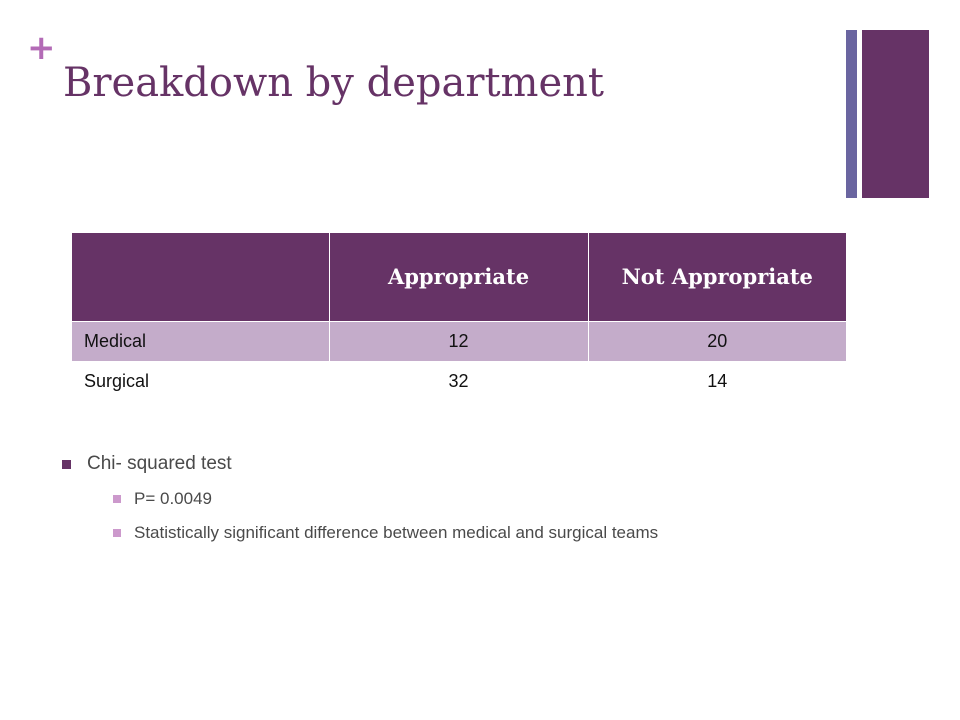  Describe the element at coordinates (851, 114) in the screenshot. I see `accent-bar-thin` at that location.